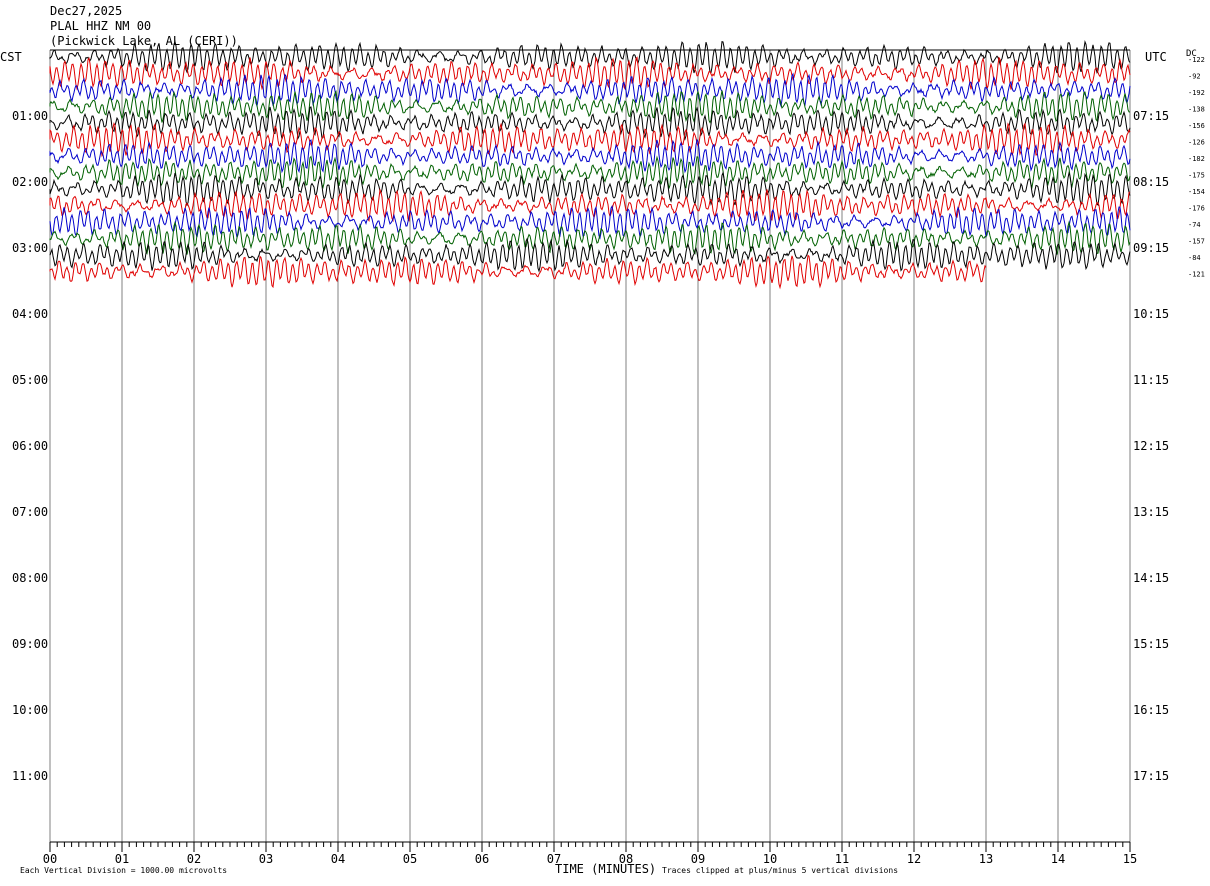  What do you see at coordinates (1151, 116) in the screenshot?
I see `utc-hour-label: 07:15` at bounding box center [1151, 116].